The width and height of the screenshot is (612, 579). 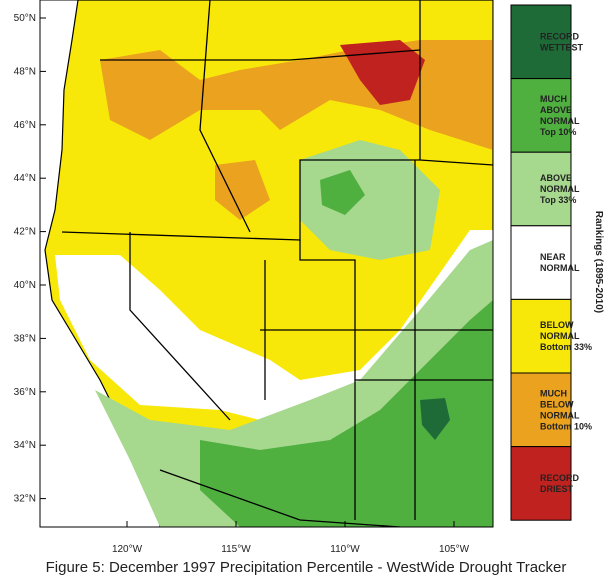 What do you see at coordinates (25, 499) in the screenshot?
I see `lat-label: 32°N` at bounding box center [25, 499].